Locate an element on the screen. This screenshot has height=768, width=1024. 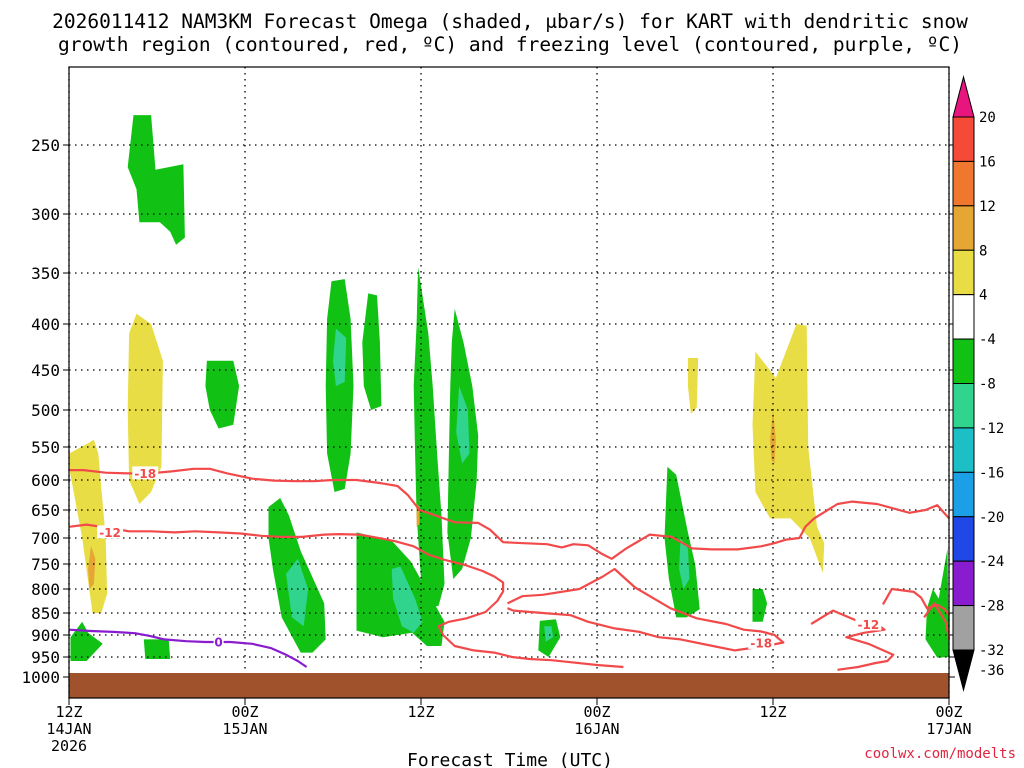
colorbar-label-7: -12 is located at coordinates (991, 429).